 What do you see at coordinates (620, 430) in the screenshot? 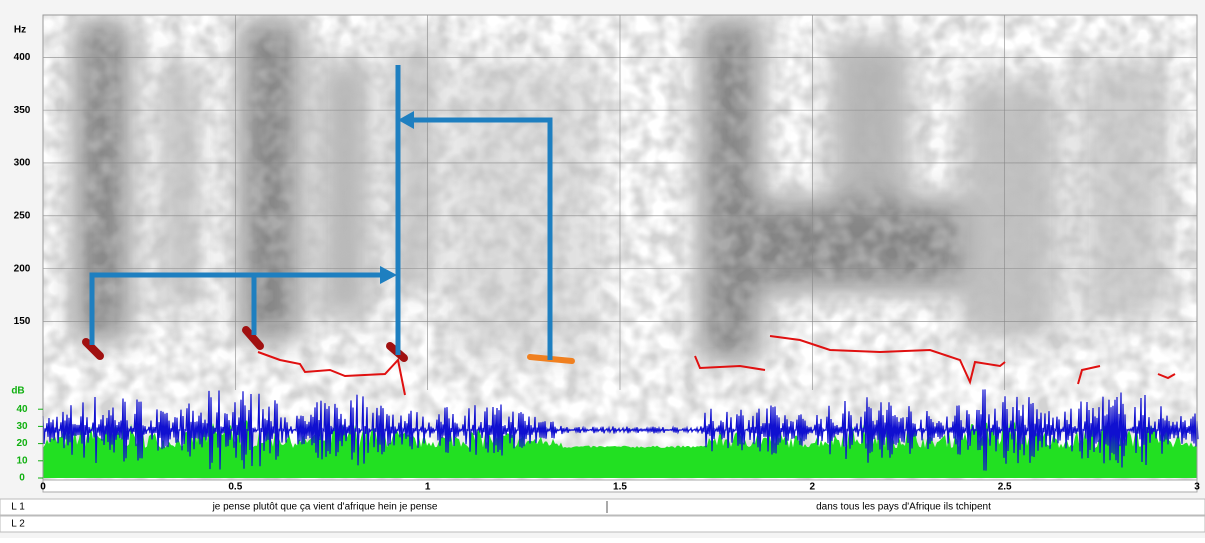
I see `waveform-trace` at bounding box center [620, 430].